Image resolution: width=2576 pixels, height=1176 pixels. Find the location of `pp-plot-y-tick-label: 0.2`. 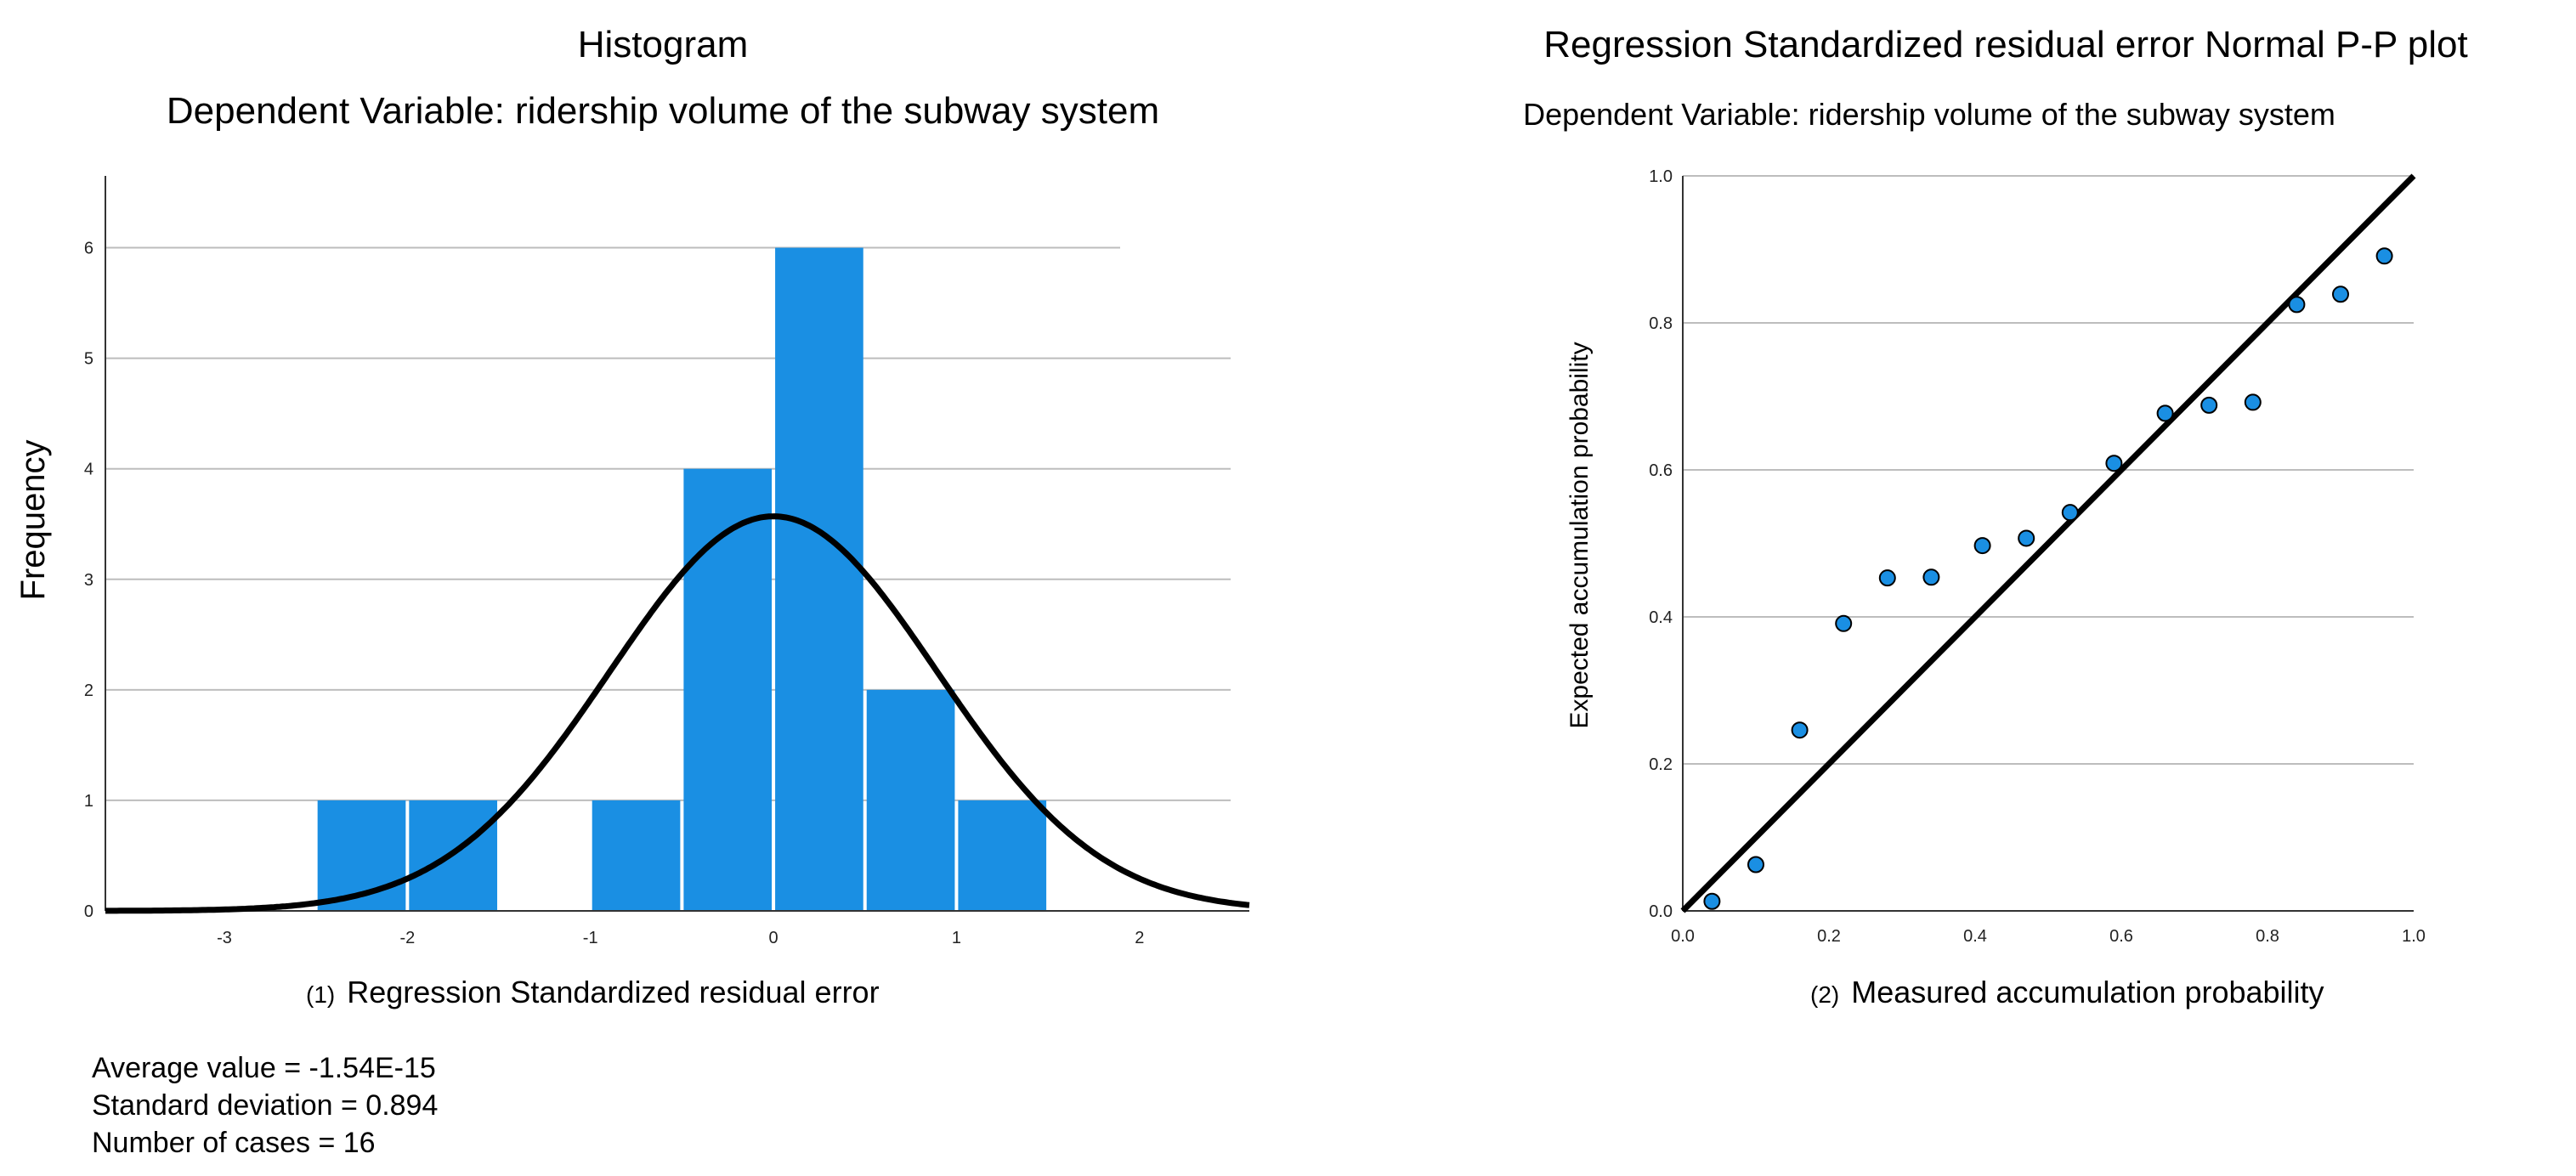

pp-plot-y-tick-label: 0.2 is located at coordinates (1661, 764).